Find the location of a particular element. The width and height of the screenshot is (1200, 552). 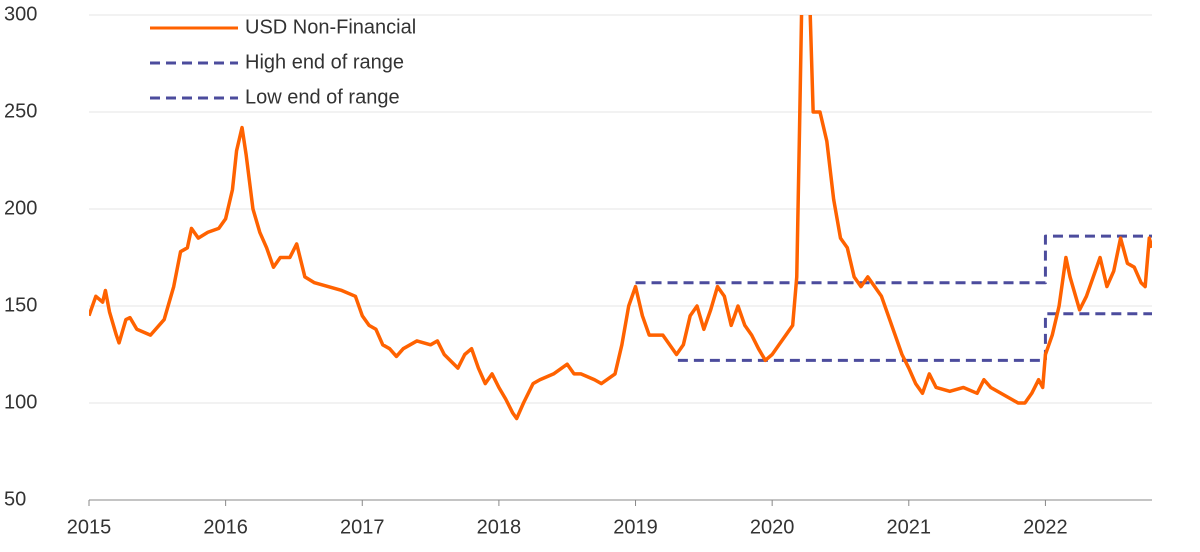

legend-label: Low end of range is located at coordinates (322, 97).